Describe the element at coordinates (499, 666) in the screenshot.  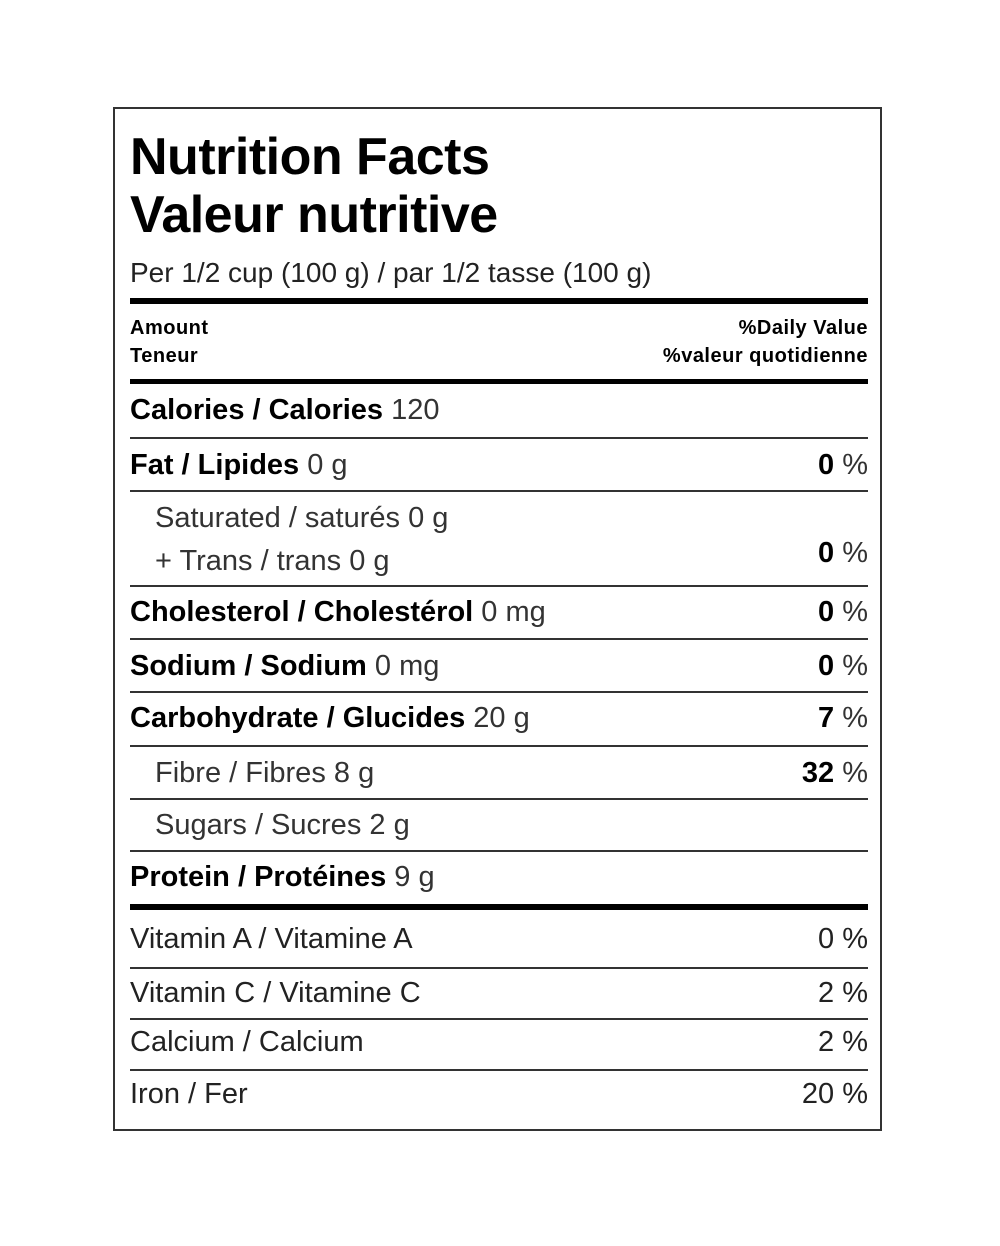
I see `sodium-row: Sodium / Sodium 0 mg 0 %` at that location.